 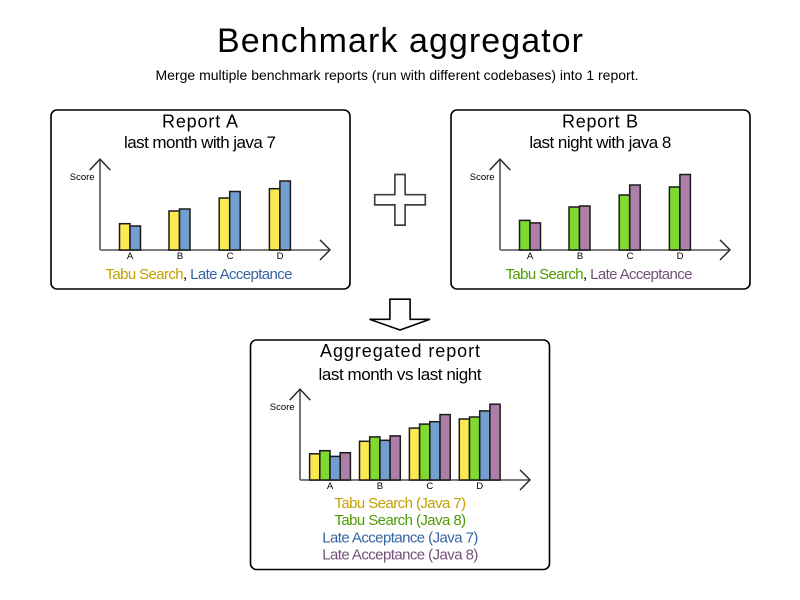 I want to click on svg-text: Tabu Search (Java 7), so click(x=400, y=503).